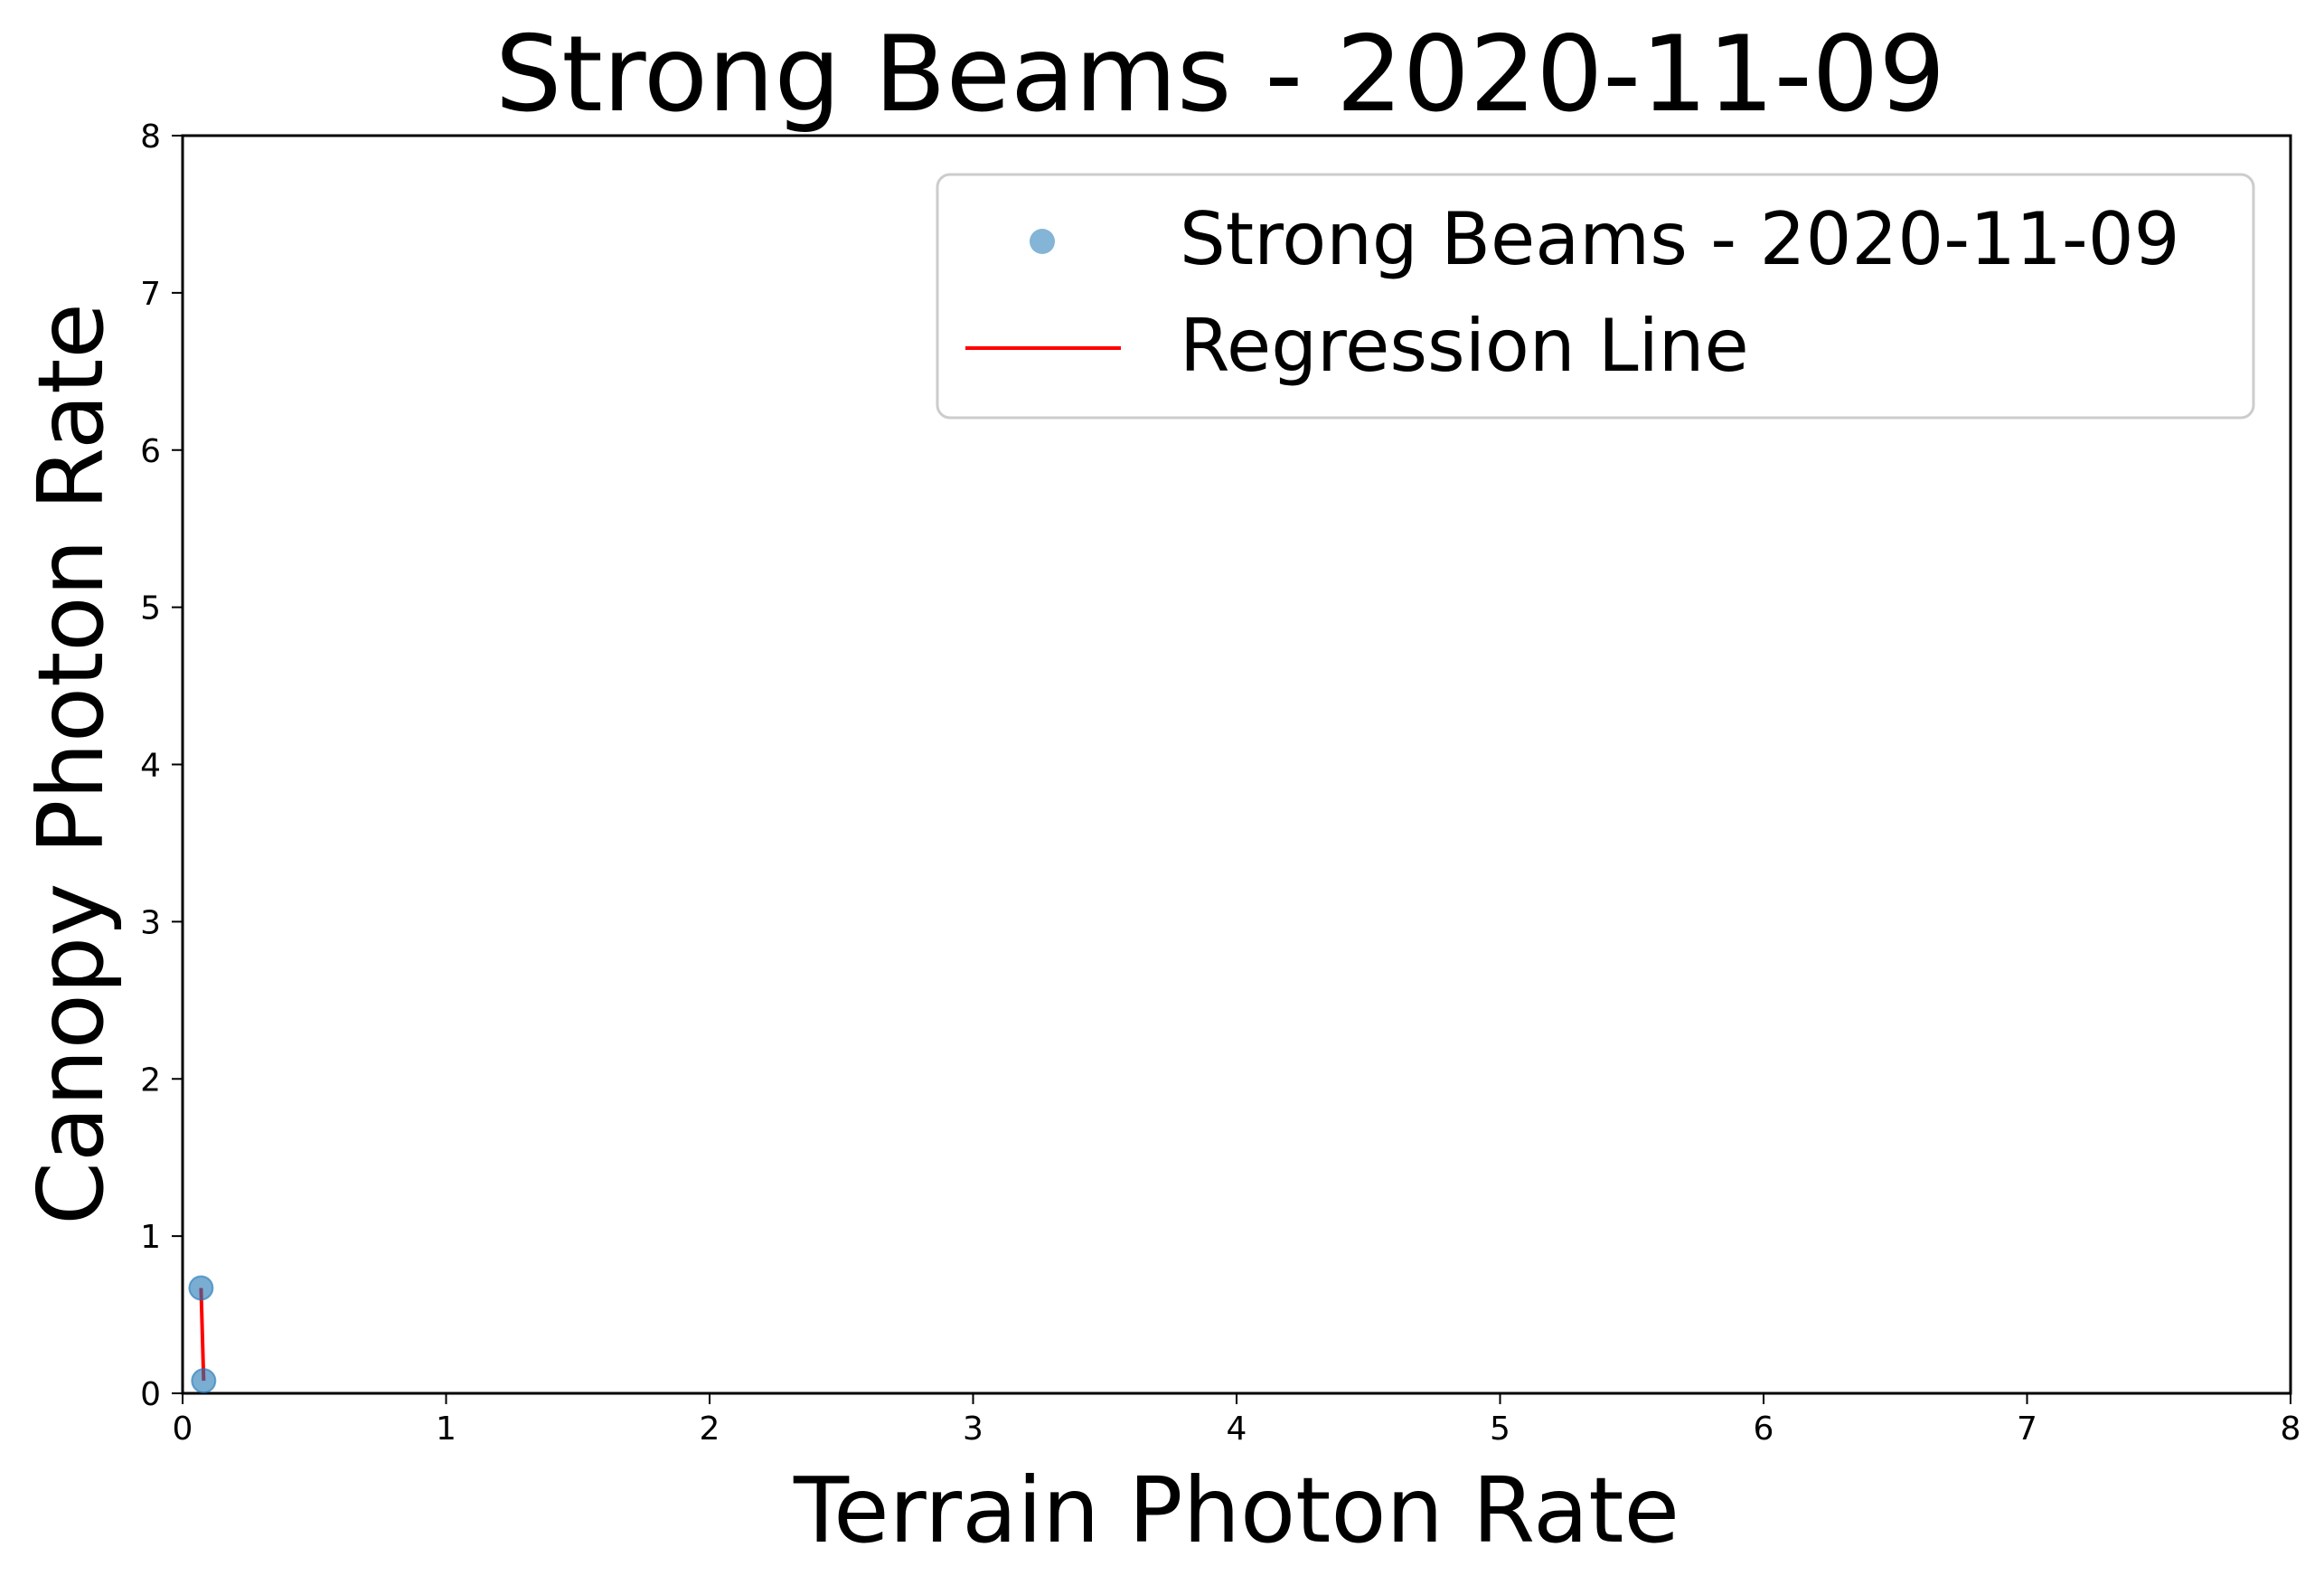 This screenshot has width=2324, height=1585. What do you see at coordinates (150, 294) in the screenshot?
I see `y-tick-label: 7` at bounding box center [150, 294].